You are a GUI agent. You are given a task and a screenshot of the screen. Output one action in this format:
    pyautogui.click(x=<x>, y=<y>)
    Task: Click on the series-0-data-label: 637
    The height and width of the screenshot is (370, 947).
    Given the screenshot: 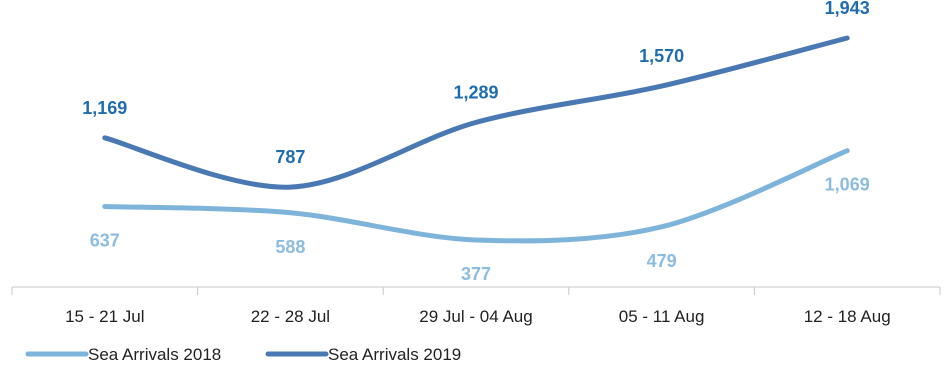 What is the action you would take?
    pyautogui.click(x=105, y=240)
    